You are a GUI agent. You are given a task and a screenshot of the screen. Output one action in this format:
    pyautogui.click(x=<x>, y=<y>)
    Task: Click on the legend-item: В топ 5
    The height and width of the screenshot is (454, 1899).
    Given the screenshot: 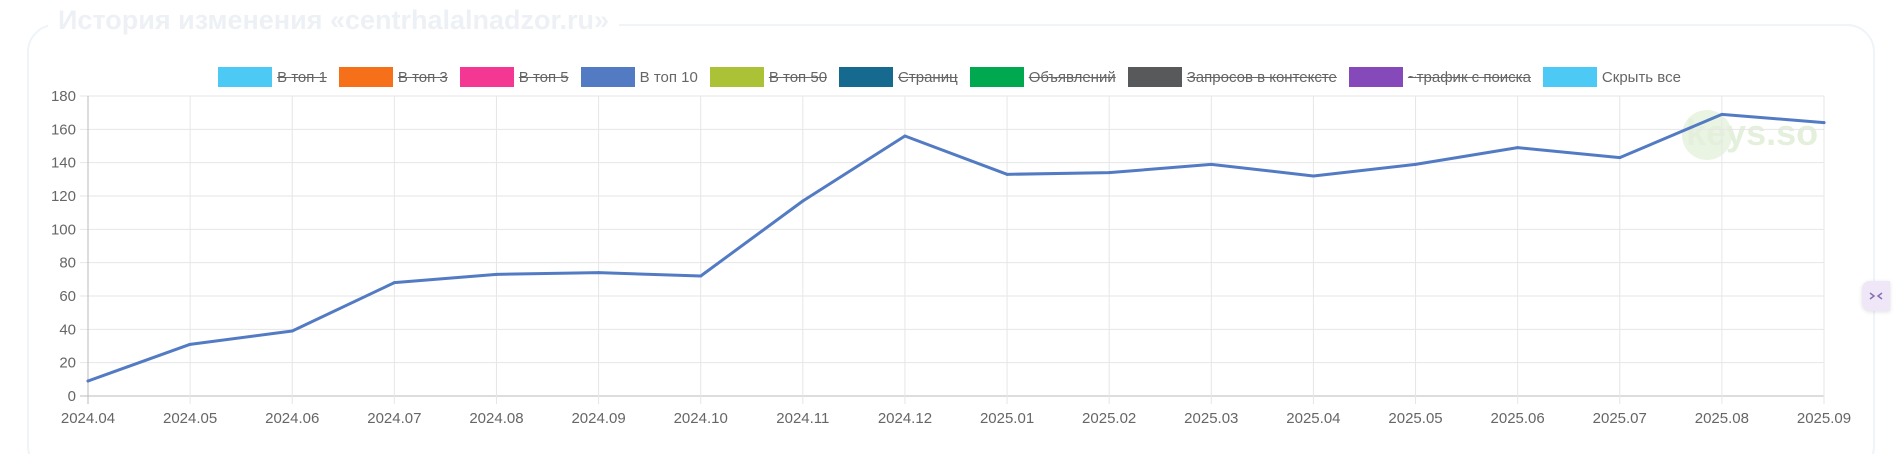 What is the action you would take?
    pyautogui.click(x=514, y=77)
    